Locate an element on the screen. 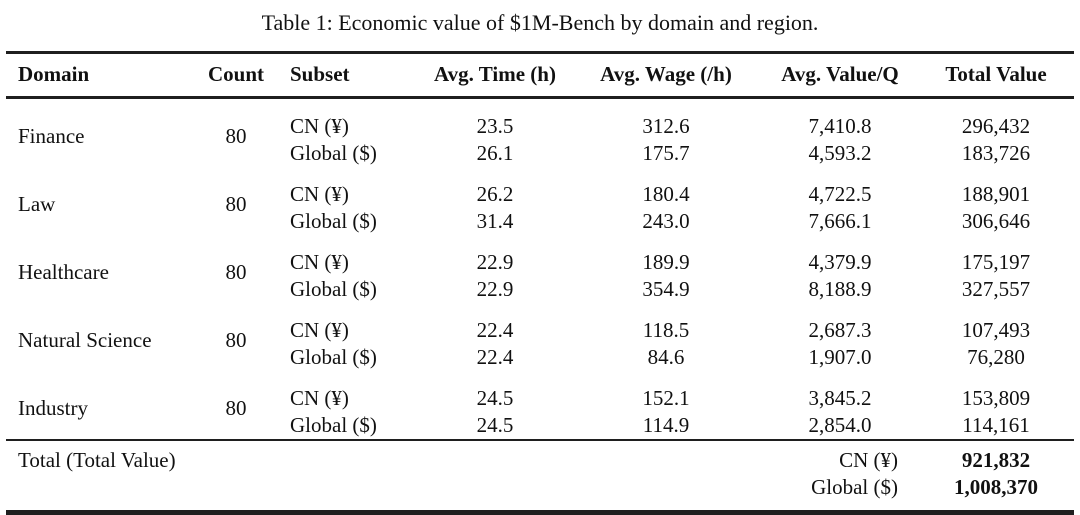  cell-avg-value-q: 4,379.9 is located at coordinates (840, 262).